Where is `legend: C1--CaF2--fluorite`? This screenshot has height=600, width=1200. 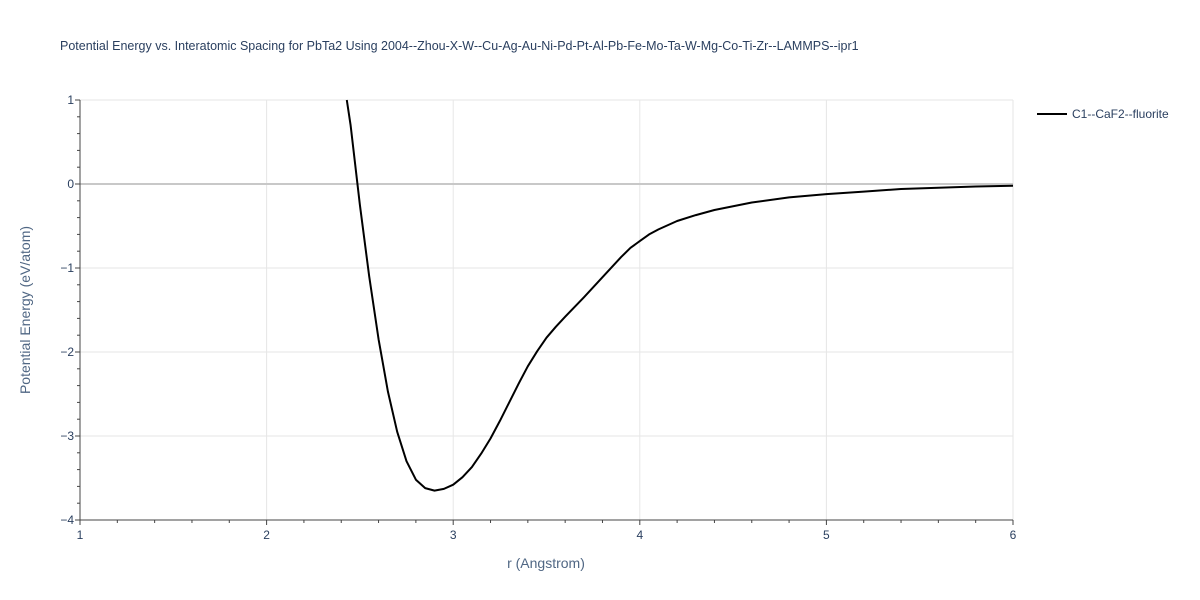 legend: C1--CaF2--fluorite is located at coordinates (1103, 114).